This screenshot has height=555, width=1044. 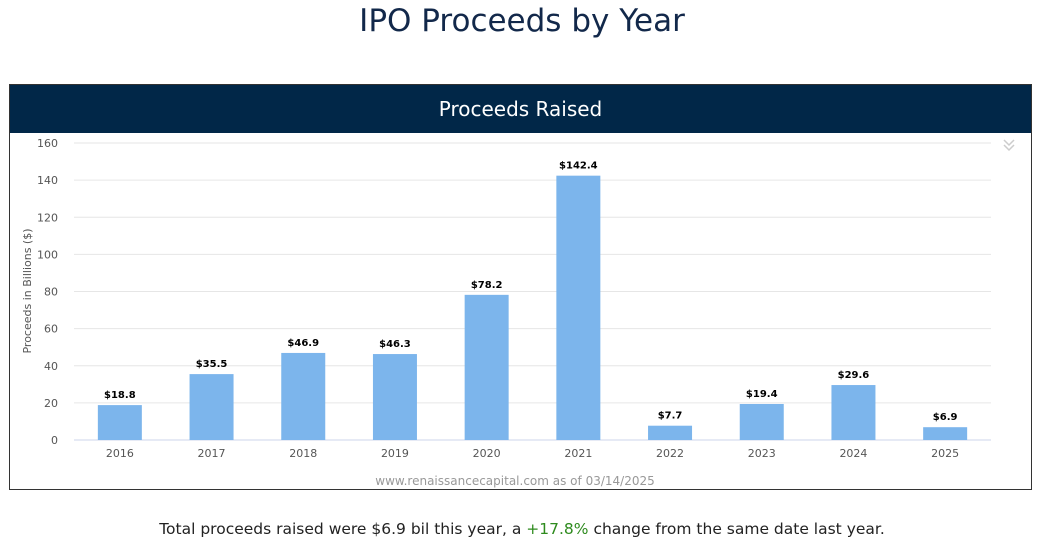 What do you see at coordinates (670, 453) in the screenshot?
I see `x-tick-label: 2022` at bounding box center [670, 453].